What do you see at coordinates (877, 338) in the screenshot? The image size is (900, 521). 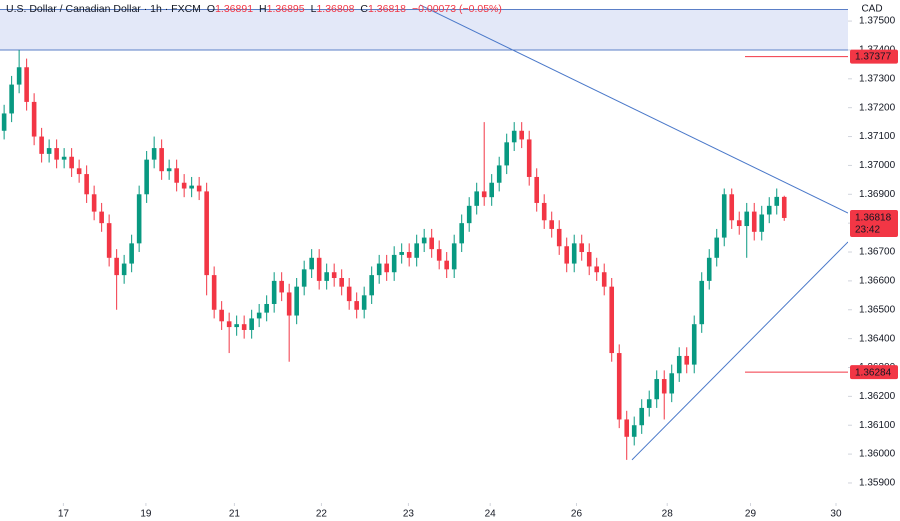 I see `y-tick-label: 1.36400` at bounding box center [877, 338].